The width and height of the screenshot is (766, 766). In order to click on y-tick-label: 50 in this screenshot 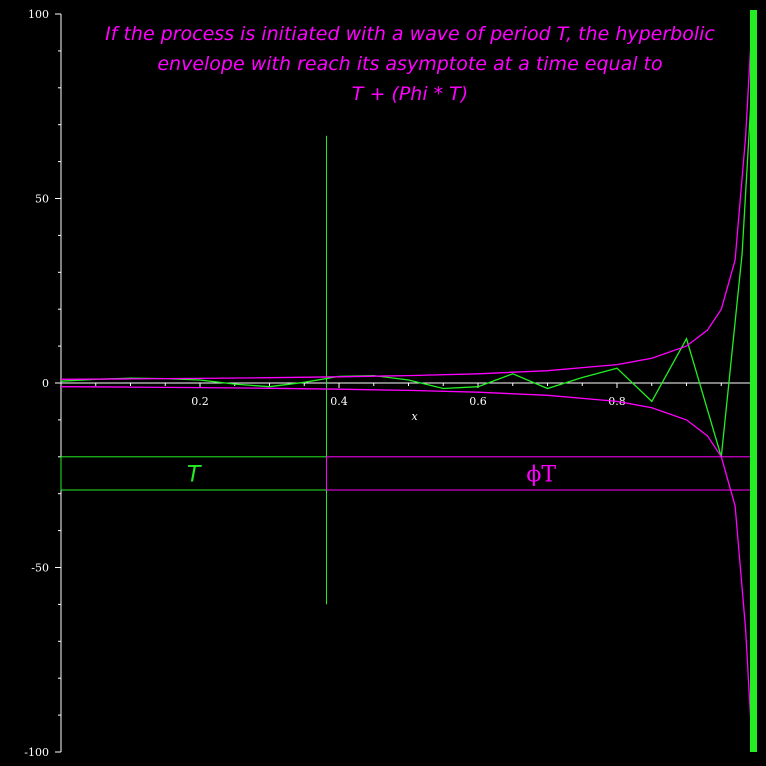, I will do `click(42, 199)`.